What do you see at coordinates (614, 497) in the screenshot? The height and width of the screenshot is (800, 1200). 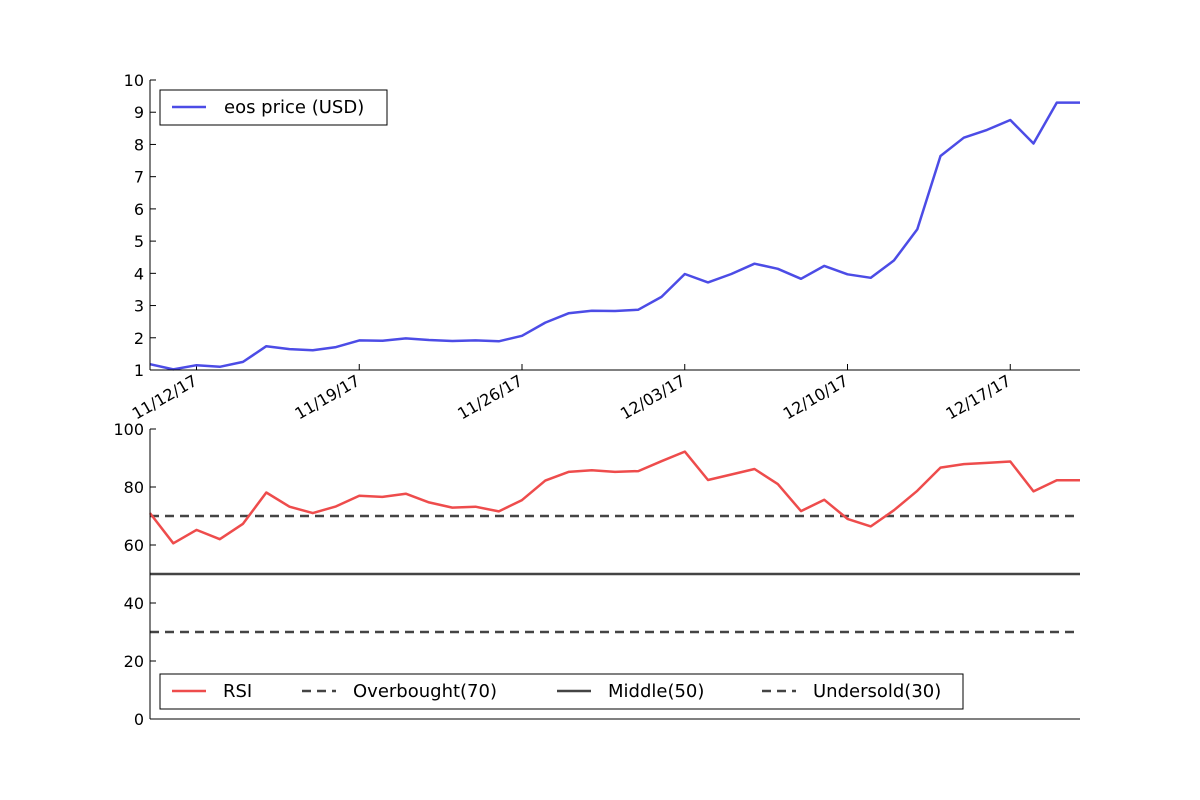 I see `rsi-series-line` at bounding box center [614, 497].